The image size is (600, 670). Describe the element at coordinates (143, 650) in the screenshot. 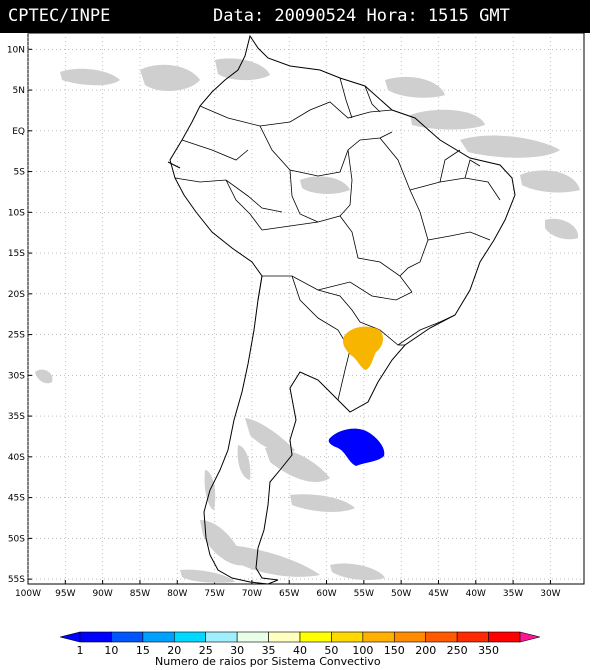

I see `legend-value: 15` at that location.